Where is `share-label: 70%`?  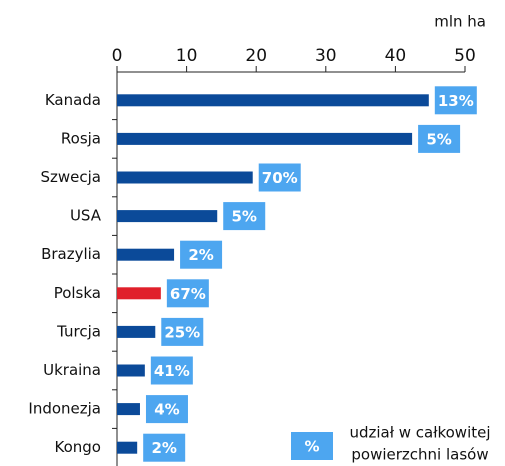
share-label: 70% is located at coordinates (280, 178).